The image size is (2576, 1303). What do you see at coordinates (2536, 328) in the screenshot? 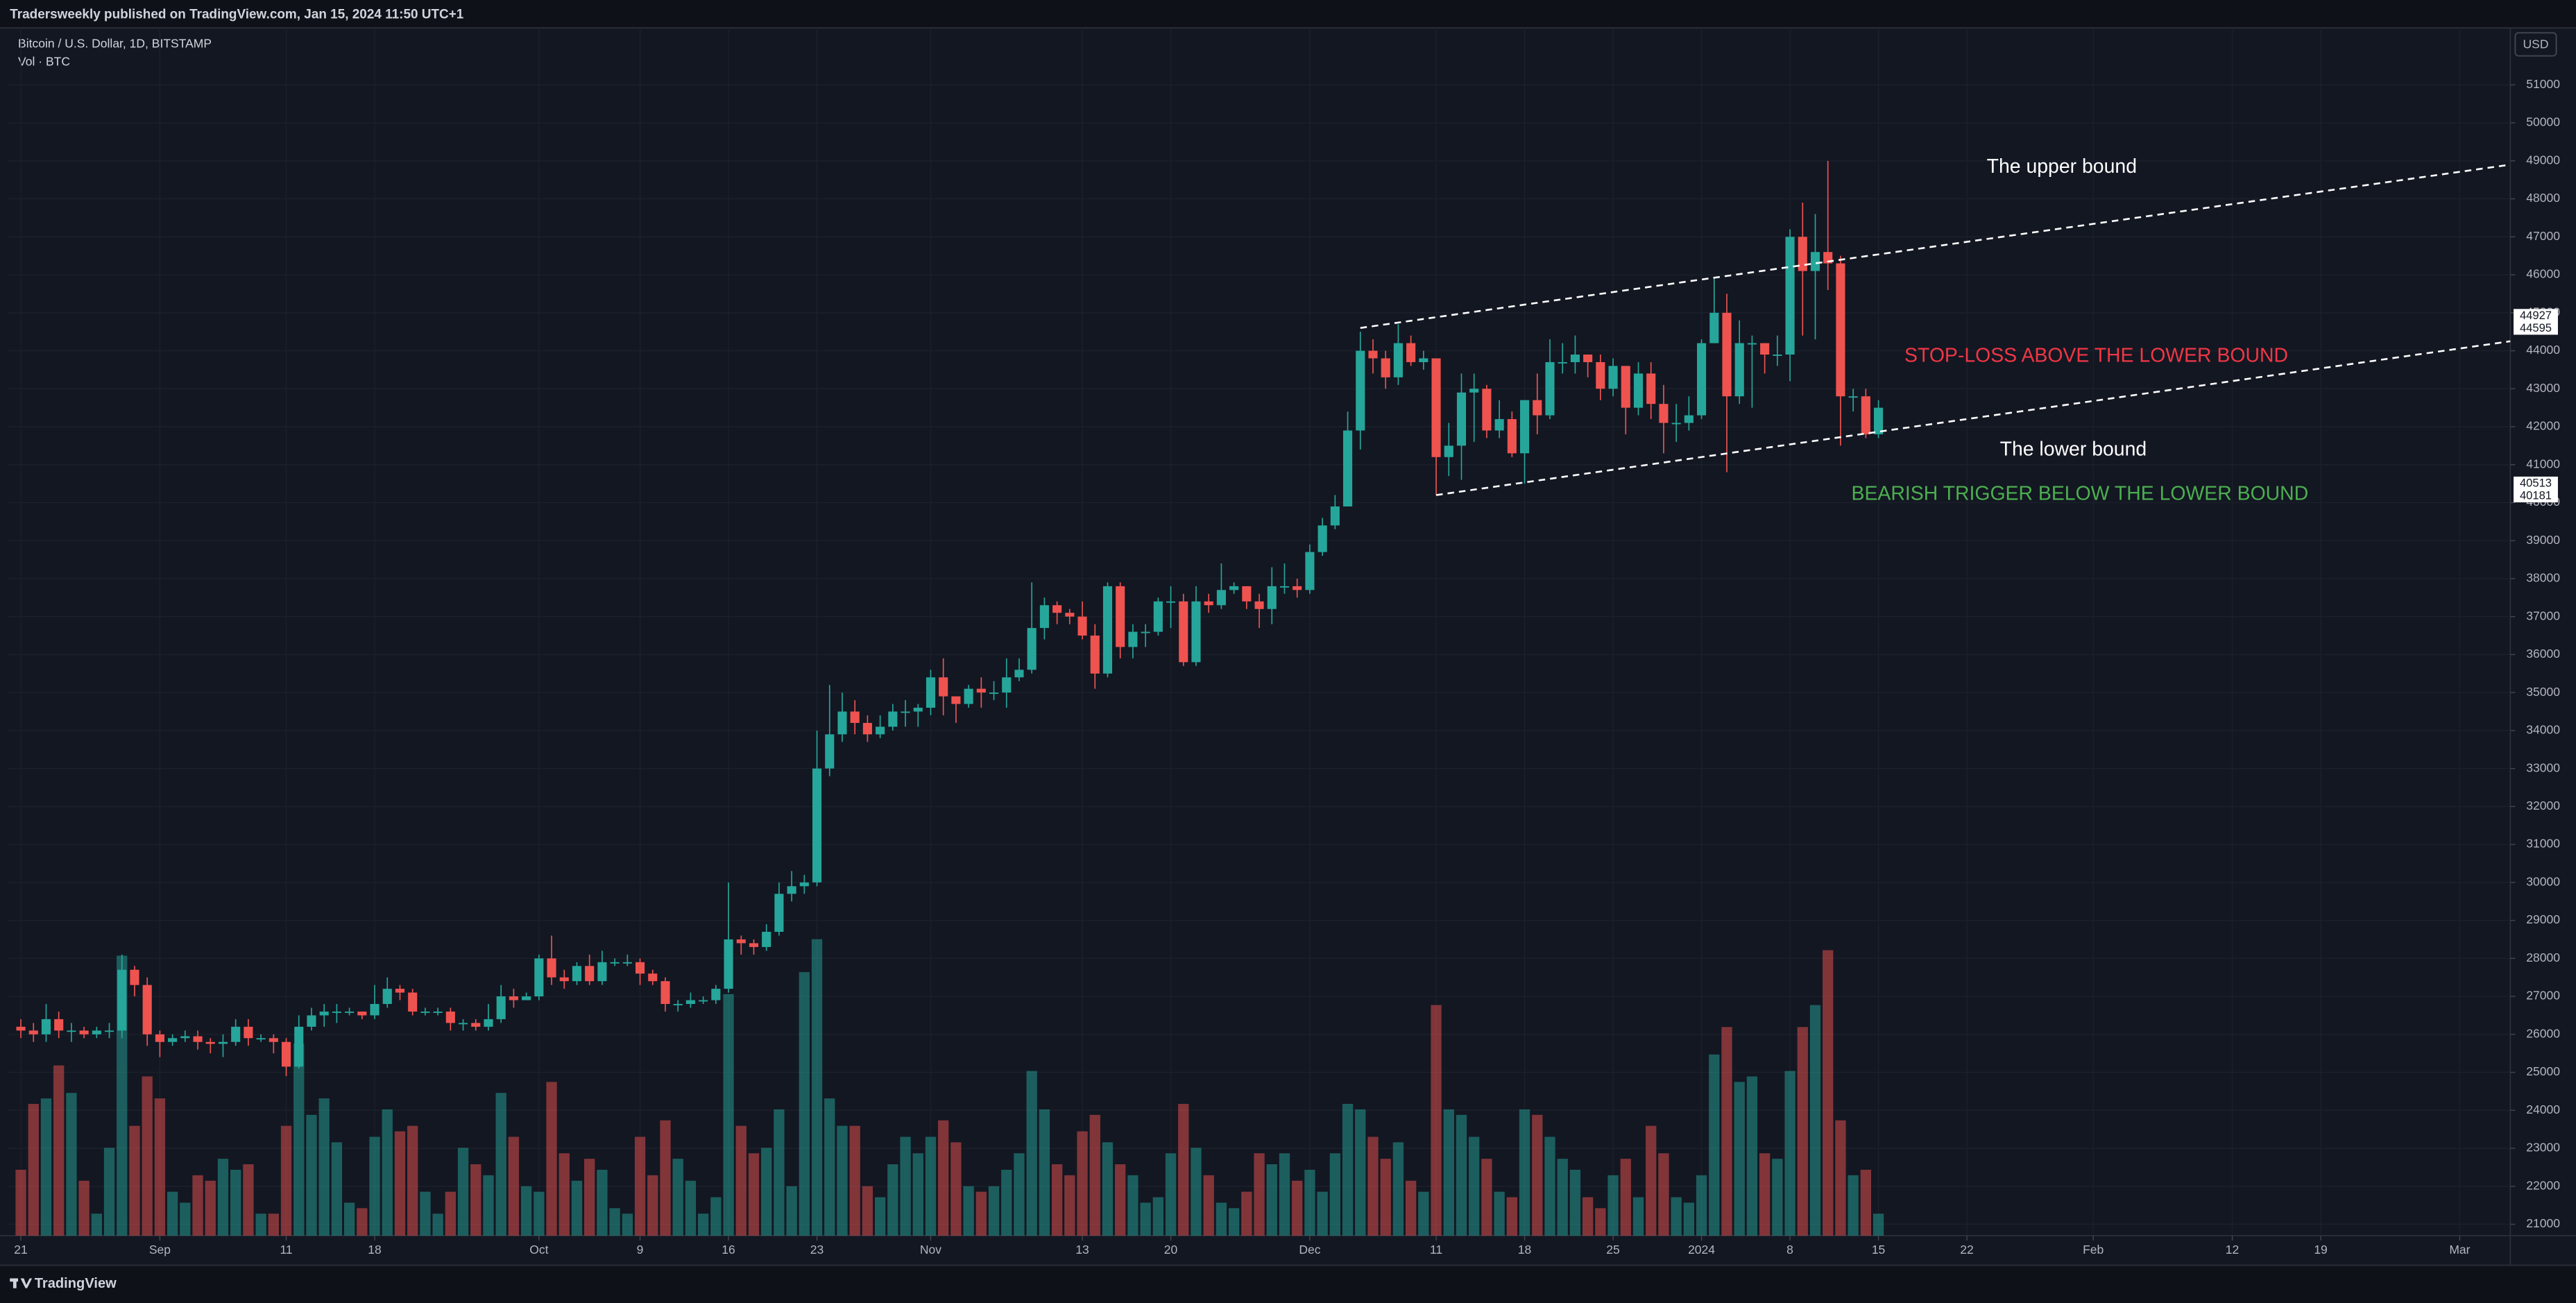
I see `price-mark-label: 44595` at bounding box center [2536, 328].